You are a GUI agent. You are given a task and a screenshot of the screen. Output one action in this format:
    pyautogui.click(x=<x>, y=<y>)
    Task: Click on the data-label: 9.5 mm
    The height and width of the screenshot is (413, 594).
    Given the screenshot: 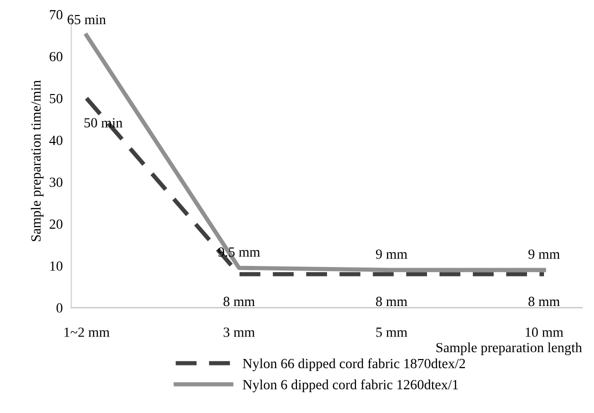 What is the action you would take?
    pyautogui.click(x=239, y=252)
    